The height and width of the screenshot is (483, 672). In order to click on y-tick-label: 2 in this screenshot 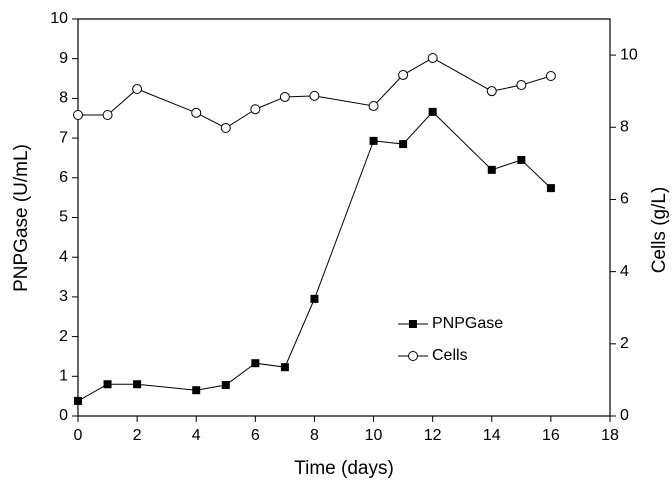, I will do `click(63, 336)`.